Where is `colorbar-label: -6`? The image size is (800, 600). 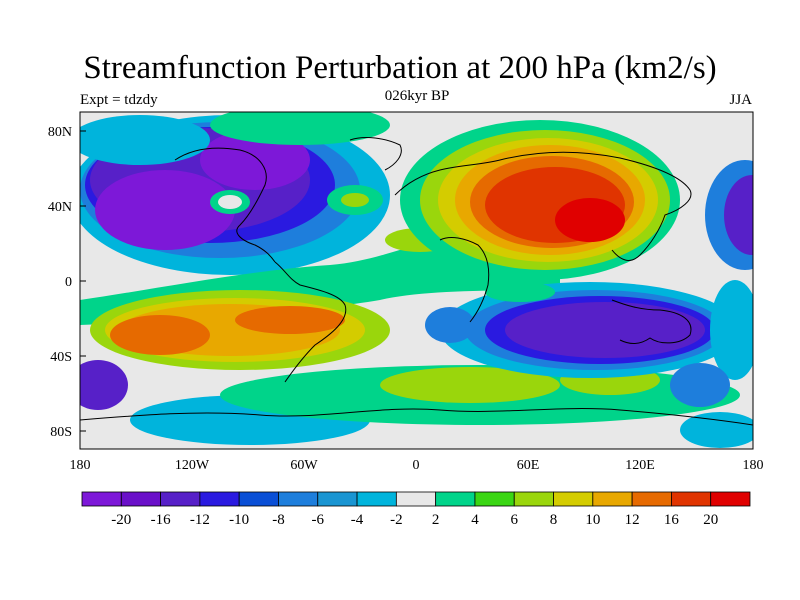 colorbar-label: -6 is located at coordinates (318, 520).